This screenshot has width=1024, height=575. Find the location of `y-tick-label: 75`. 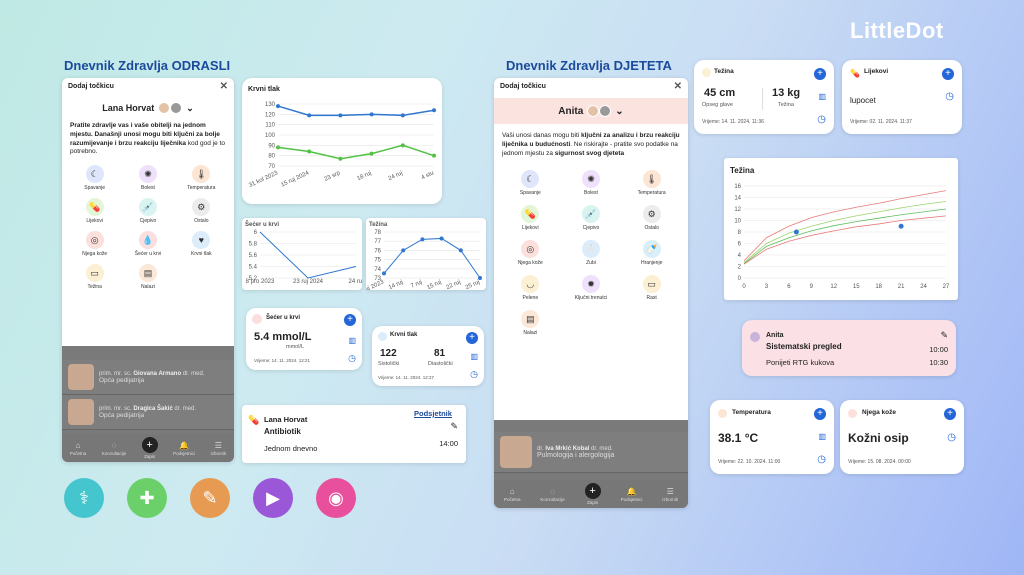

y-tick-label: 75 is located at coordinates (377, 261).